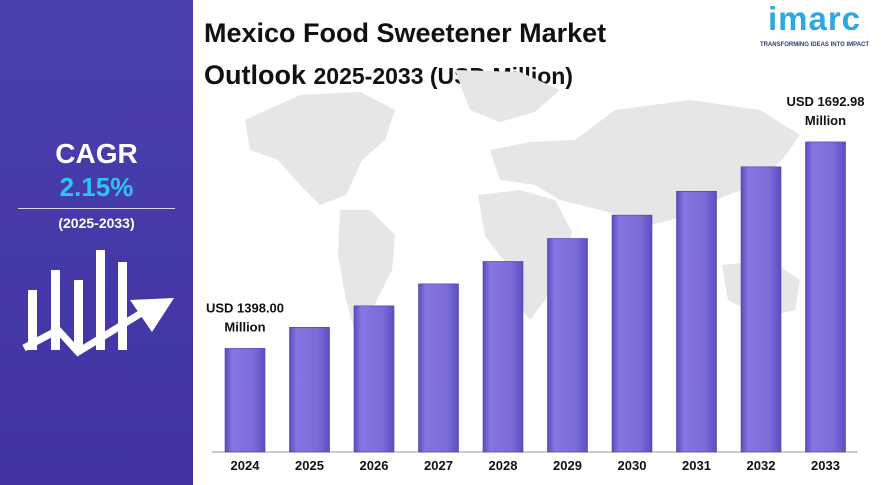  Describe the element at coordinates (244, 326) in the screenshot. I see `data-label-2024-line2: Million` at that location.